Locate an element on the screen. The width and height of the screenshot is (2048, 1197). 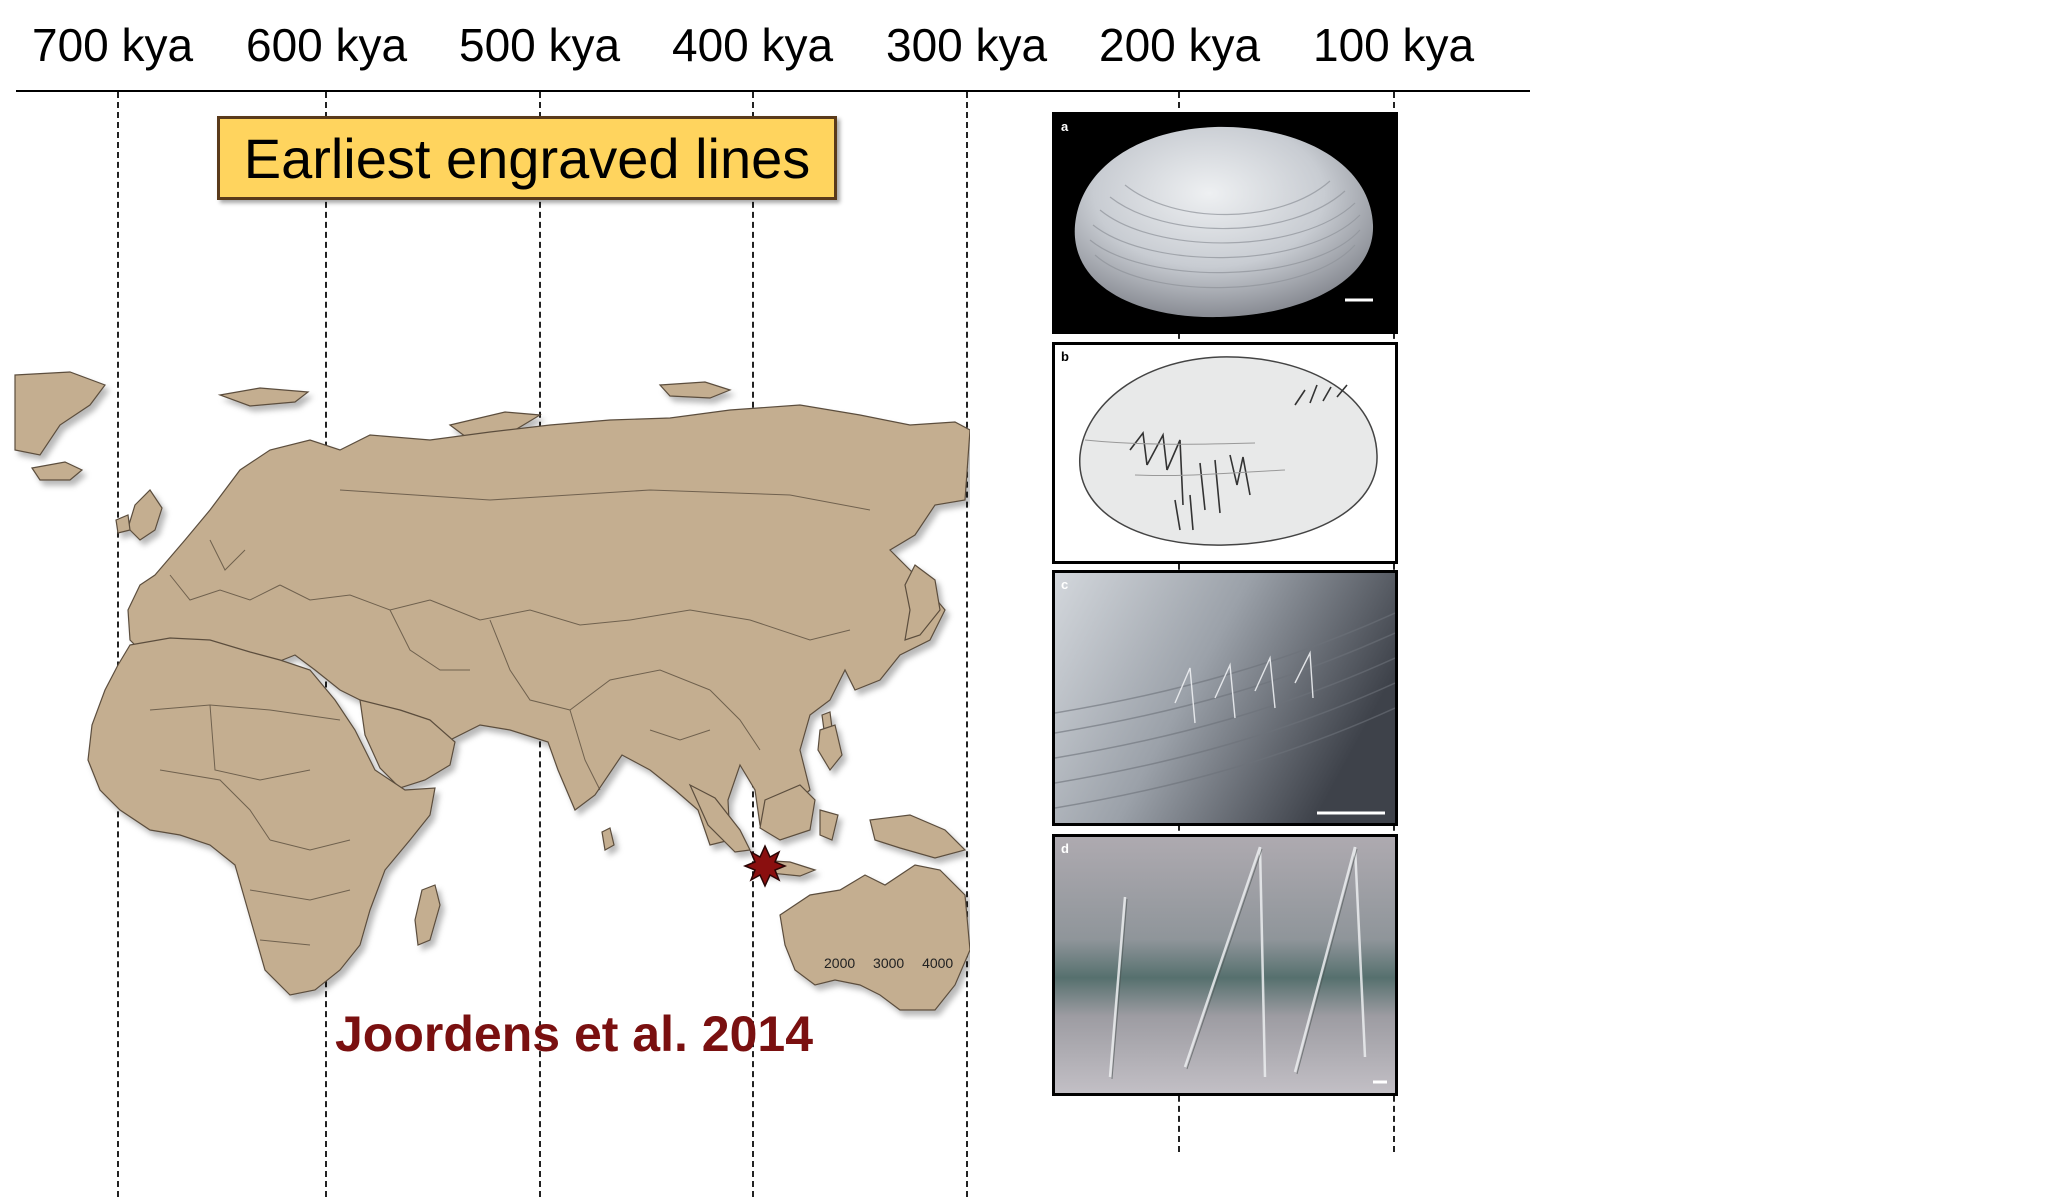
japan-shape is located at coordinates (922, 602).